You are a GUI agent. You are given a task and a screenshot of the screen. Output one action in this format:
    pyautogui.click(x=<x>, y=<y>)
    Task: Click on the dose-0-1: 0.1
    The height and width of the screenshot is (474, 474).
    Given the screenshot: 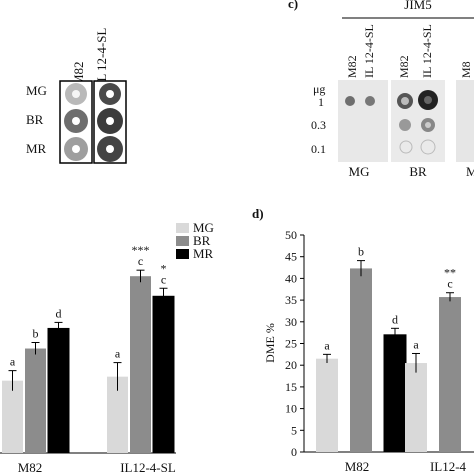 What is the action you would take?
    pyautogui.click(x=318, y=149)
    